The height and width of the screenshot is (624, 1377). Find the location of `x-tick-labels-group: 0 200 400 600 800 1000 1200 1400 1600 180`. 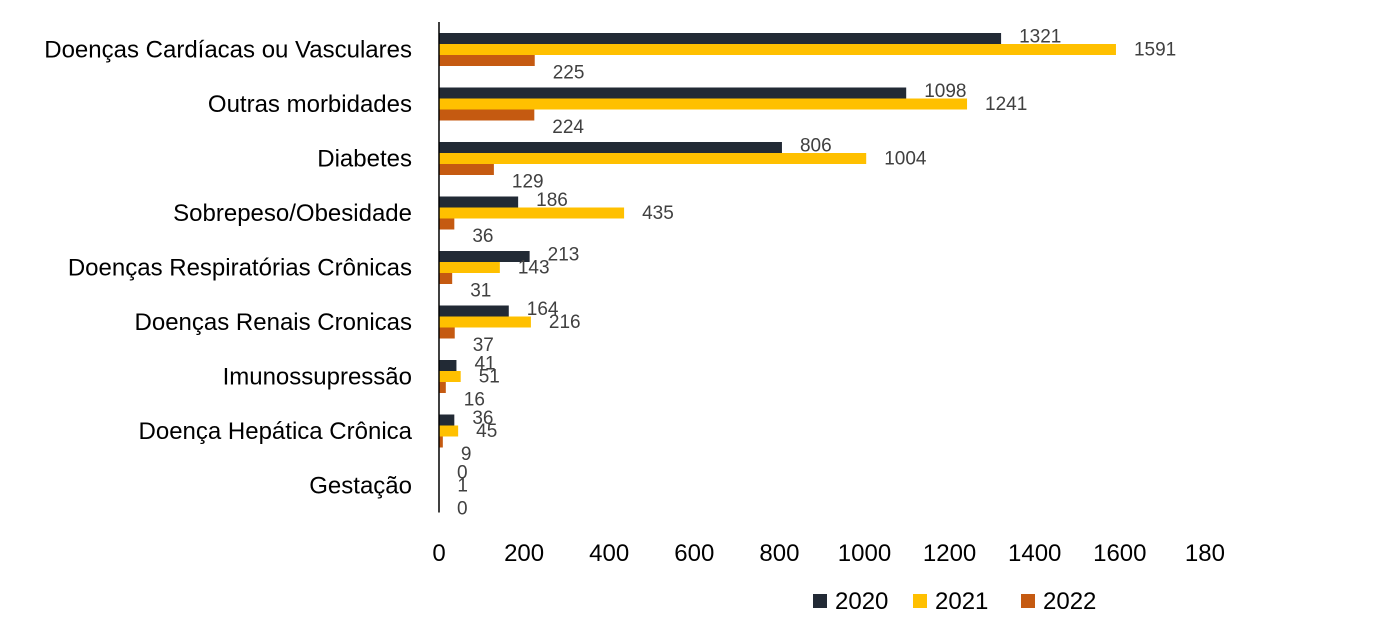

x-tick-labels-group: 0 200 400 600 800 1000 1200 1400 1600 180 is located at coordinates (828, 553).